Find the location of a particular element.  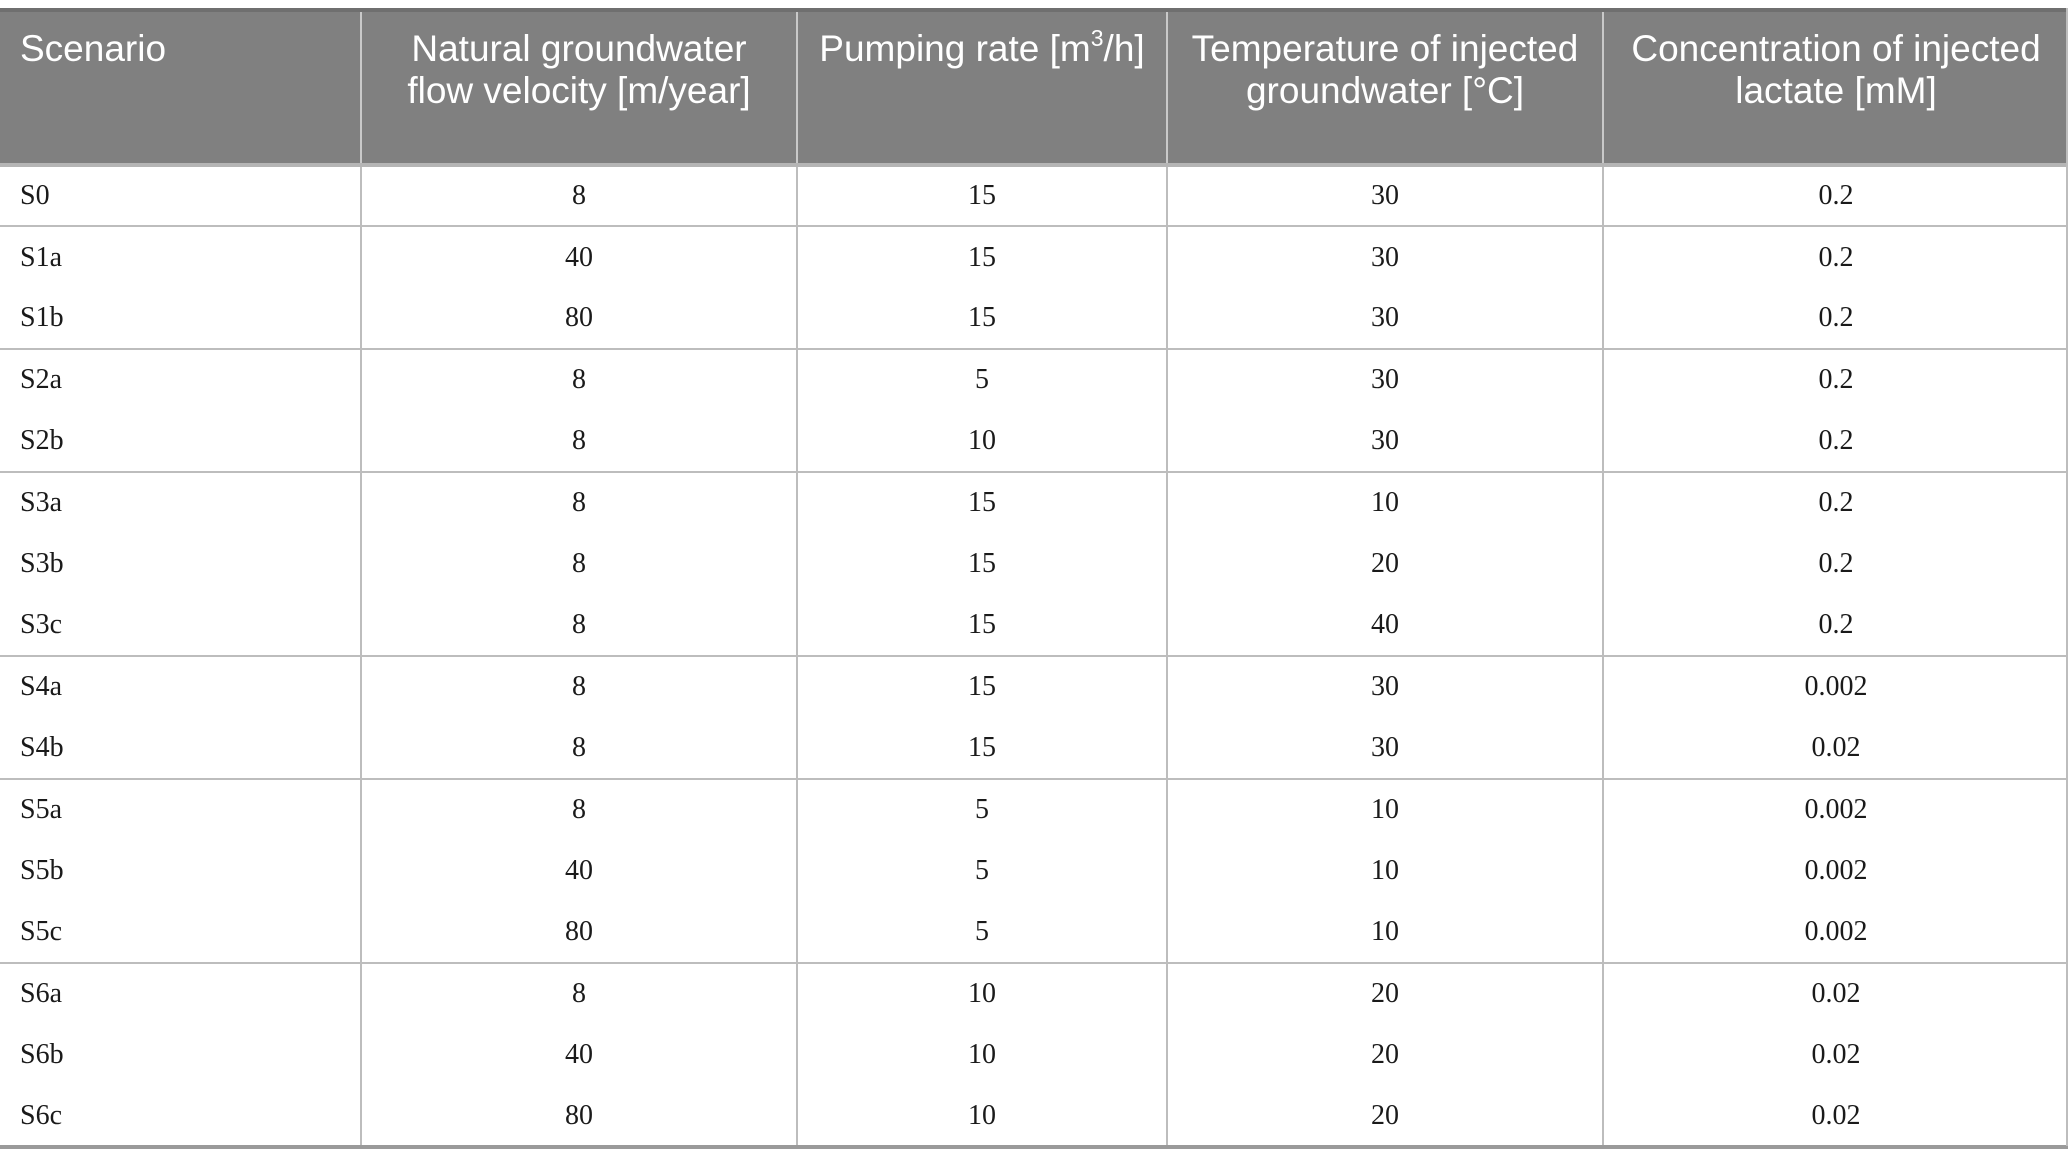

header-concentration: Concentration of injected lactate [mM] is located at coordinates (1835, 87).